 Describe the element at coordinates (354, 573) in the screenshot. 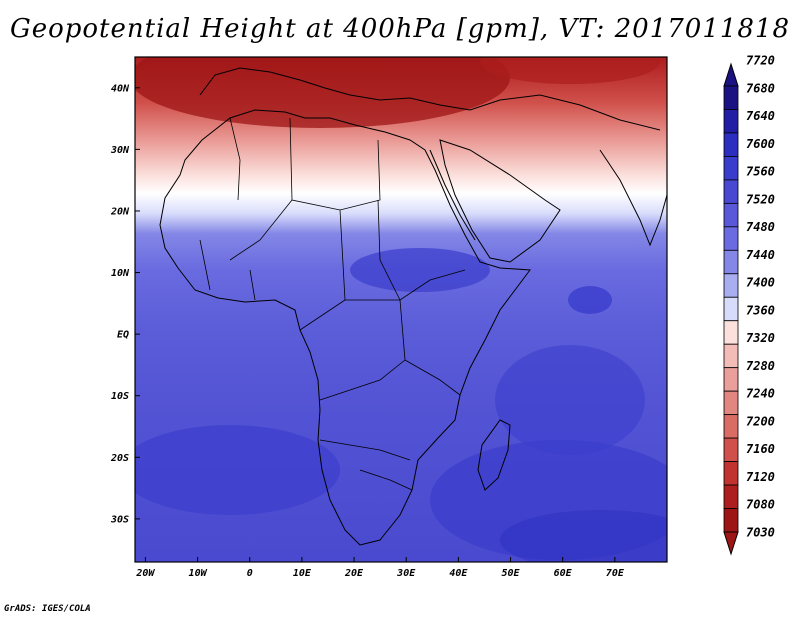

I see `lon-tick-label: 20E` at that location.